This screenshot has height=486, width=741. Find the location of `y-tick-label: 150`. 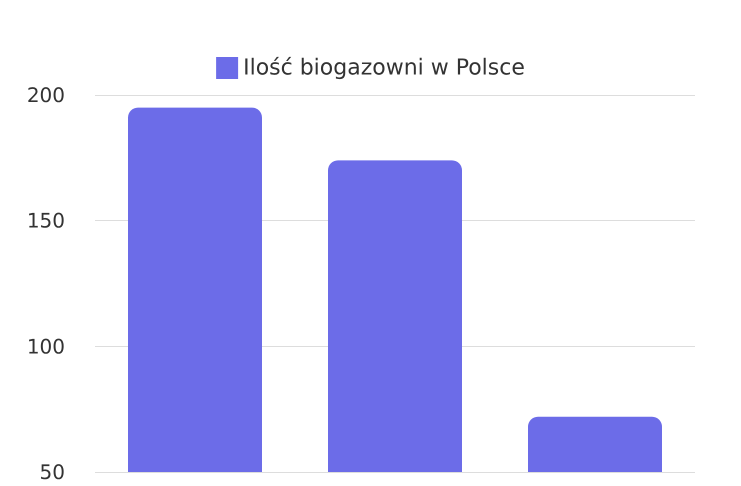

y-tick-label: 150 is located at coordinates (45, 220).